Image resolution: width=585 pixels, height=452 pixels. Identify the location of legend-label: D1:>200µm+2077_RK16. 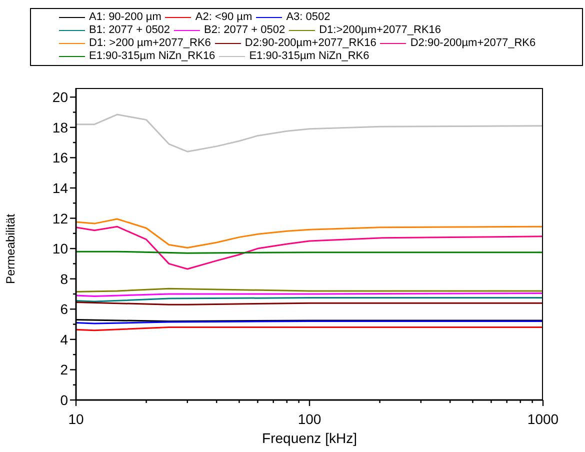
(380, 30).